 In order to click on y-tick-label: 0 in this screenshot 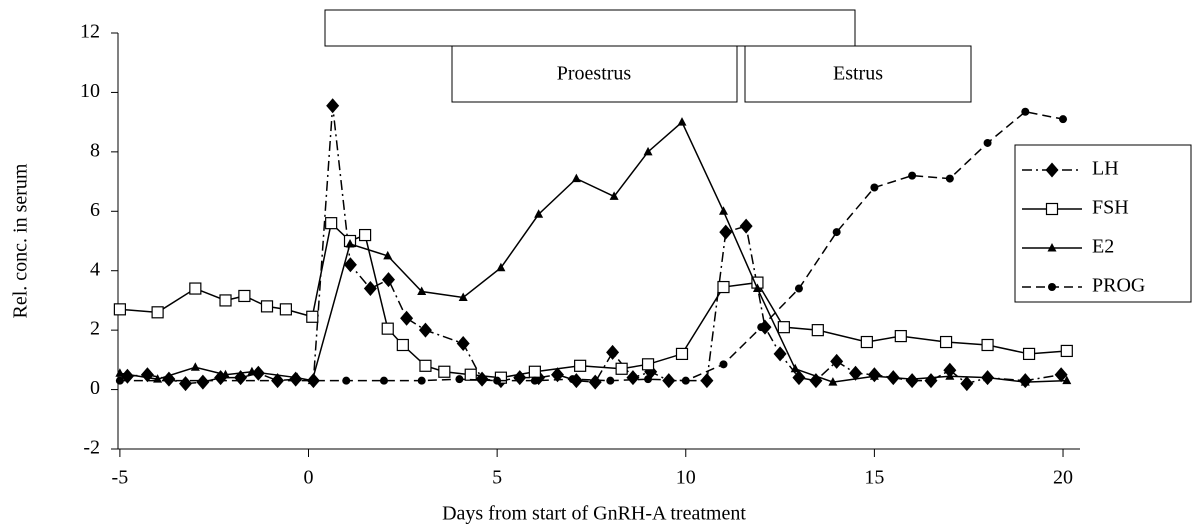, I will do `click(95, 388)`.